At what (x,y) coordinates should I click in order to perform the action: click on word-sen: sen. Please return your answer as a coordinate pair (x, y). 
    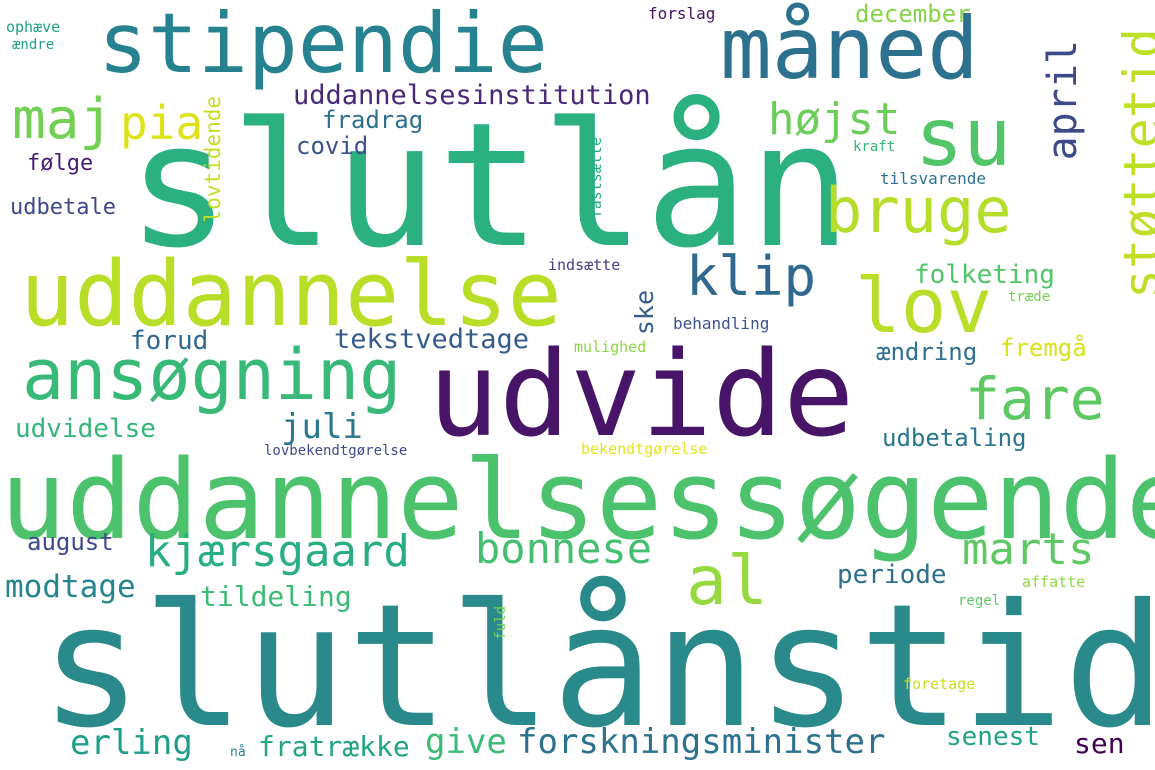
    Looking at the image, I should click on (1099, 743).